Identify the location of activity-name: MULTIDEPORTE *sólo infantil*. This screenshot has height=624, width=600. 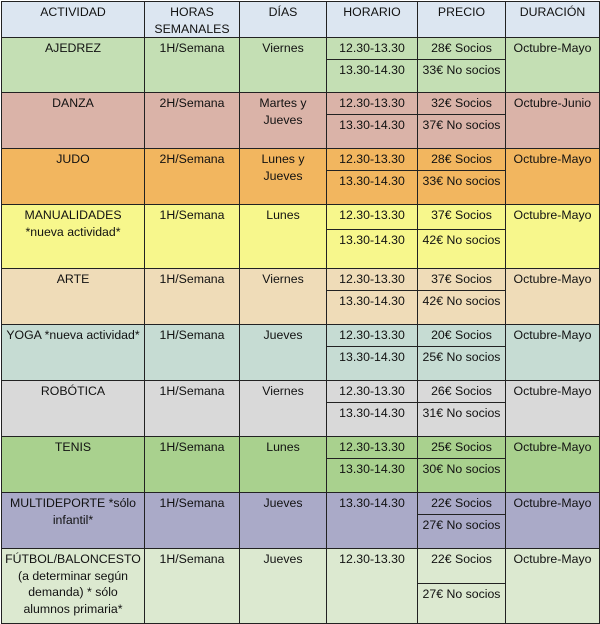
(73, 520).